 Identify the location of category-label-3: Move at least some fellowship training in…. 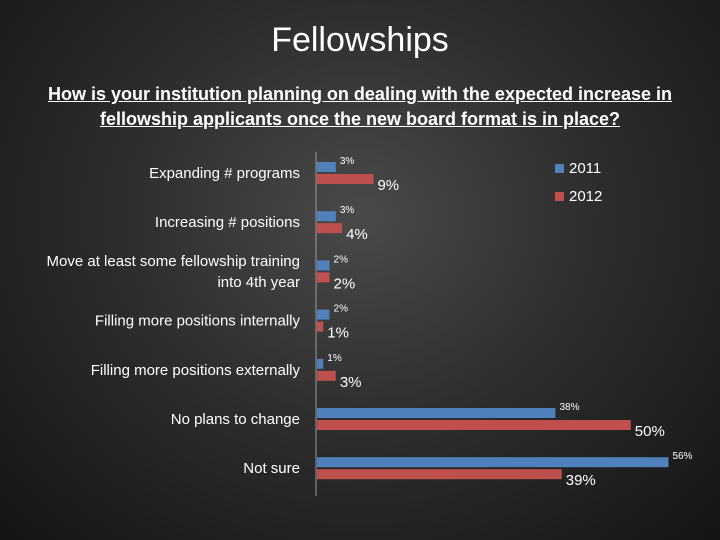
(173, 272).